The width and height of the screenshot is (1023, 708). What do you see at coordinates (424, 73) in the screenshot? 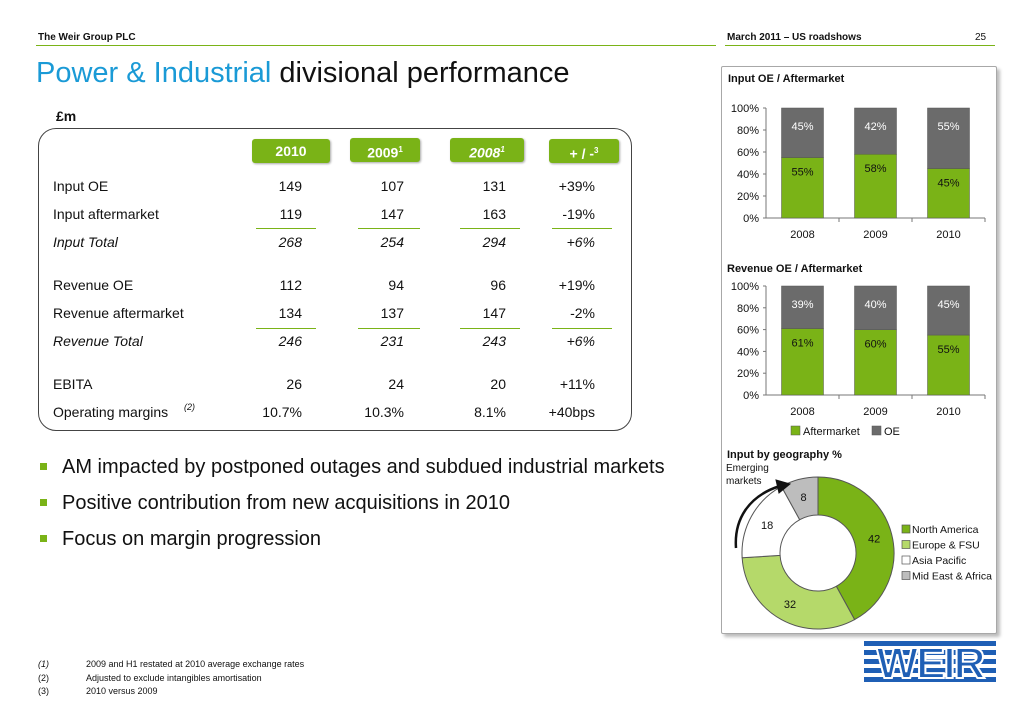
I see `title-rest: divisional performance` at bounding box center [424, 73].